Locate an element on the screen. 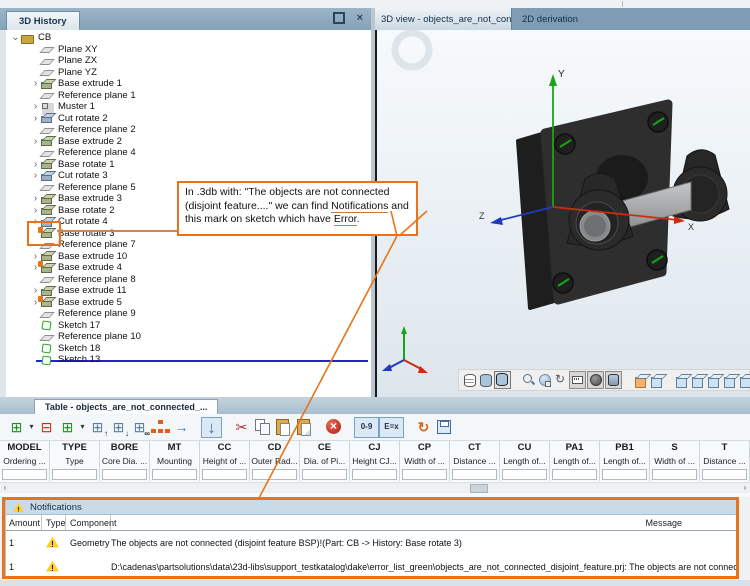  isometric-view-button is located at coordinates (656, 380).